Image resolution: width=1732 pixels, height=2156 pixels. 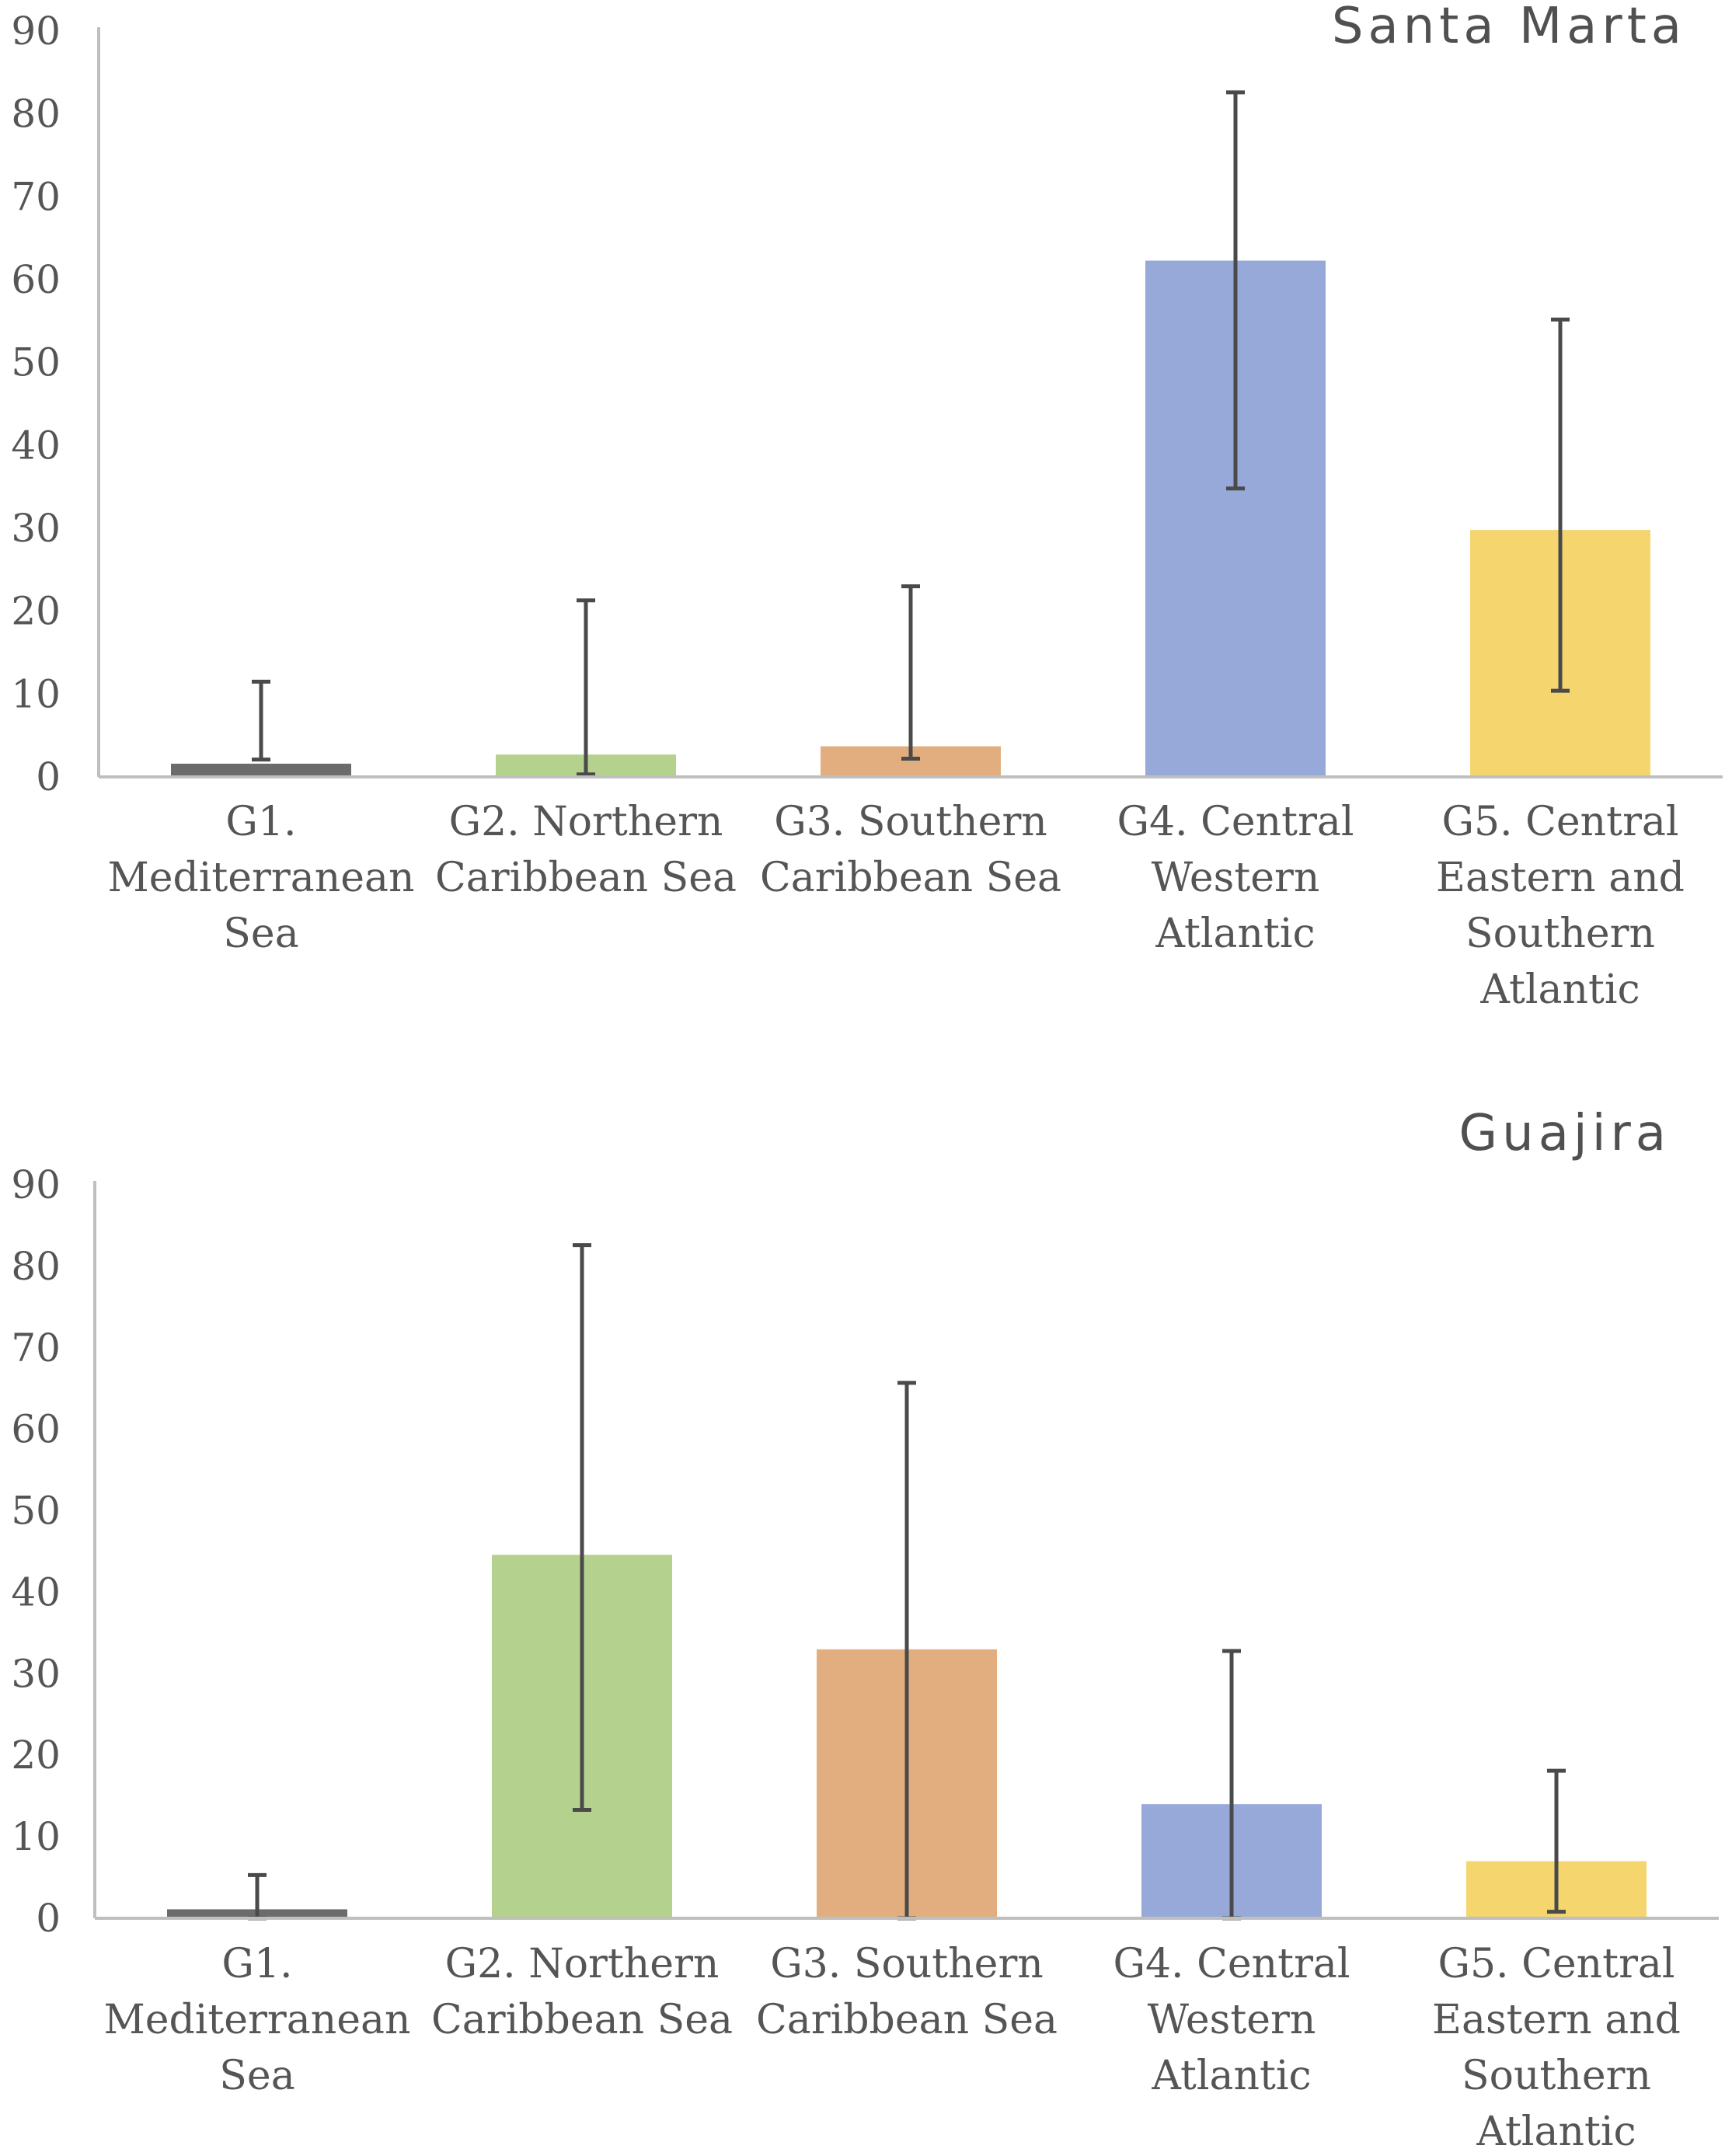 What do you see at coordinates (1509, 27) in the screenshot?
I see `chart-title: Santa Marta` at bounding box center [1509, 27].